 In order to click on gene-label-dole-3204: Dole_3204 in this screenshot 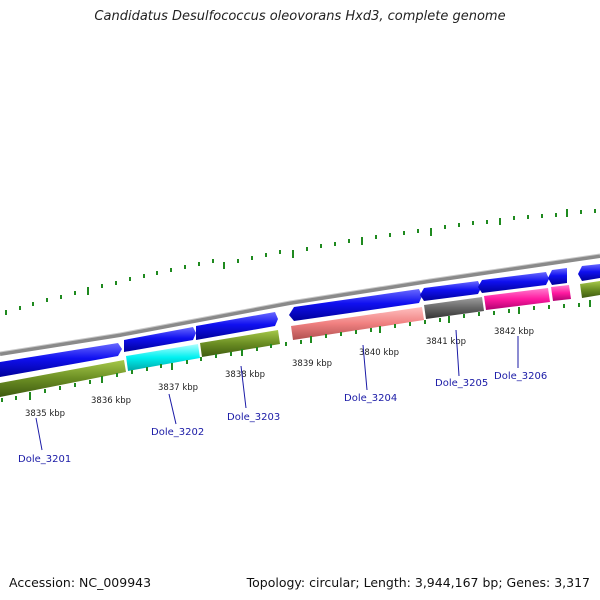, I will do `click(370, 398)`.